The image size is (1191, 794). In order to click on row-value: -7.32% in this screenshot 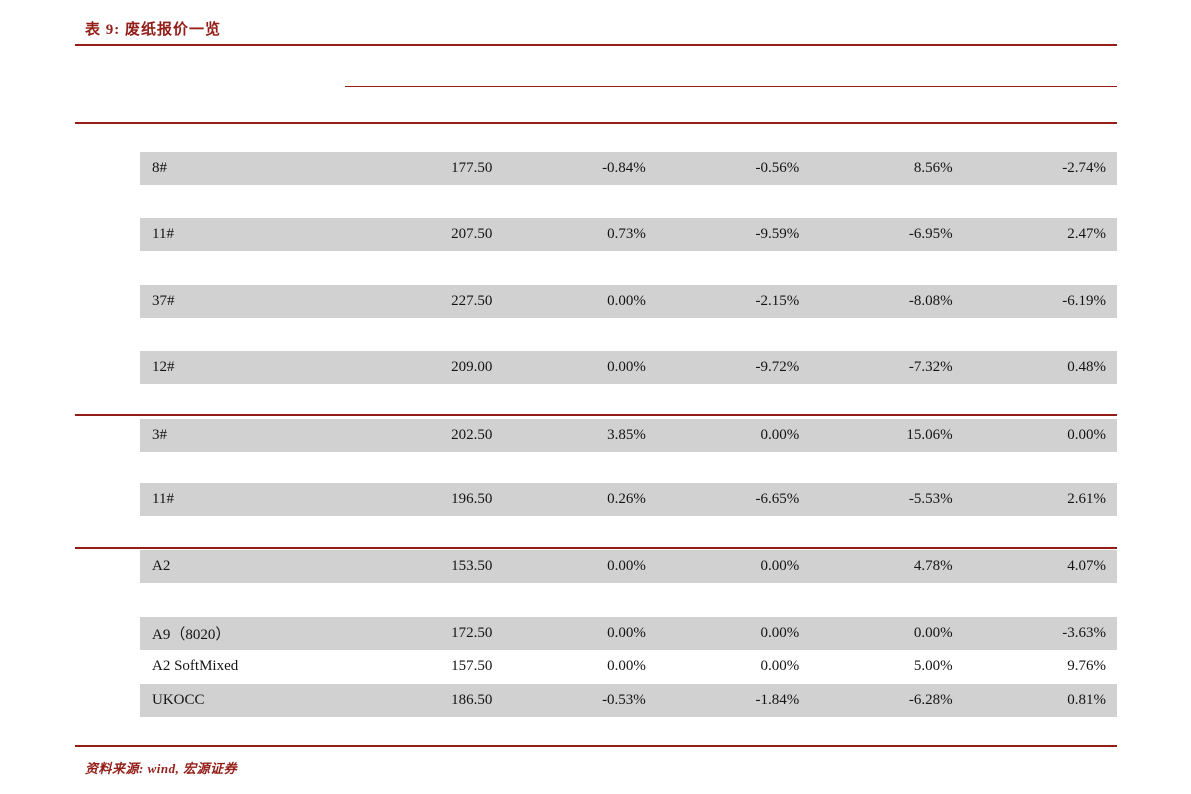, I will do `click(930, 367)`.